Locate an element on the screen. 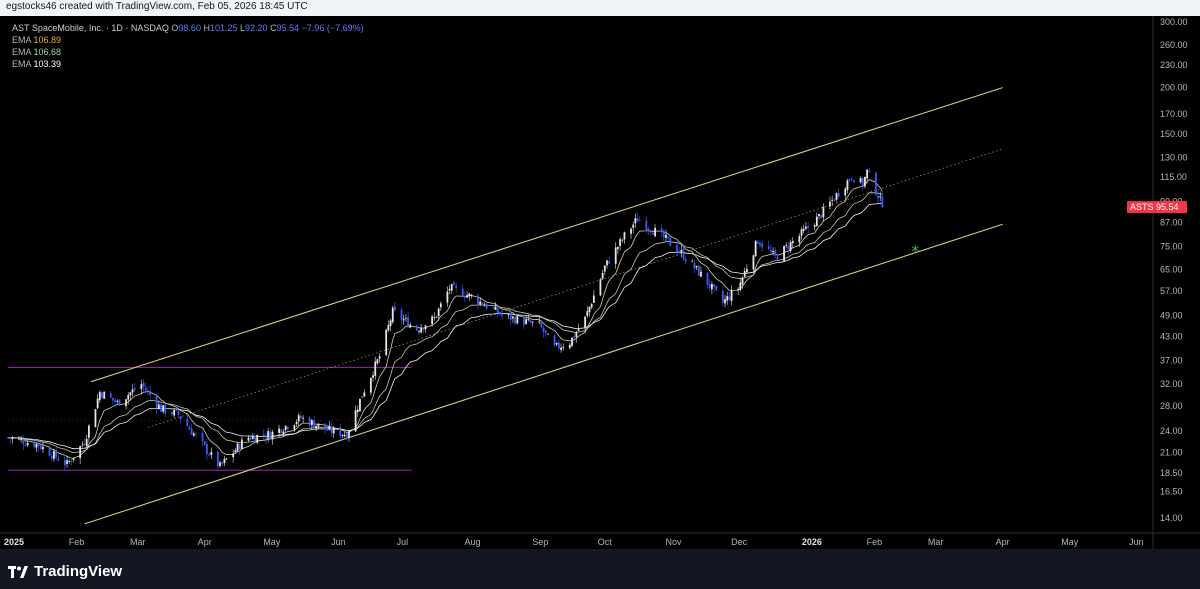  price-tick-label: 200.00 is located at coordinates (1174, 88).